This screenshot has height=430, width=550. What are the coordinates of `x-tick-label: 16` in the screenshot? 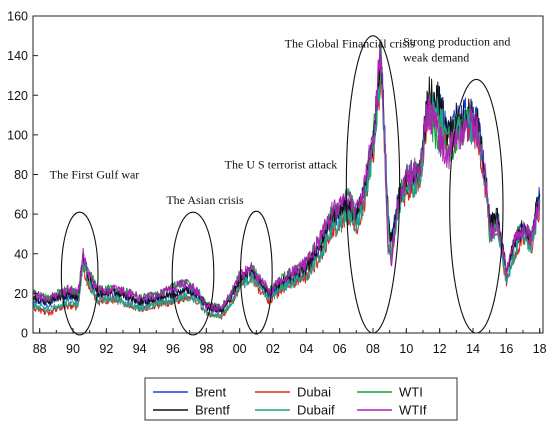 It's located at (506, 349).